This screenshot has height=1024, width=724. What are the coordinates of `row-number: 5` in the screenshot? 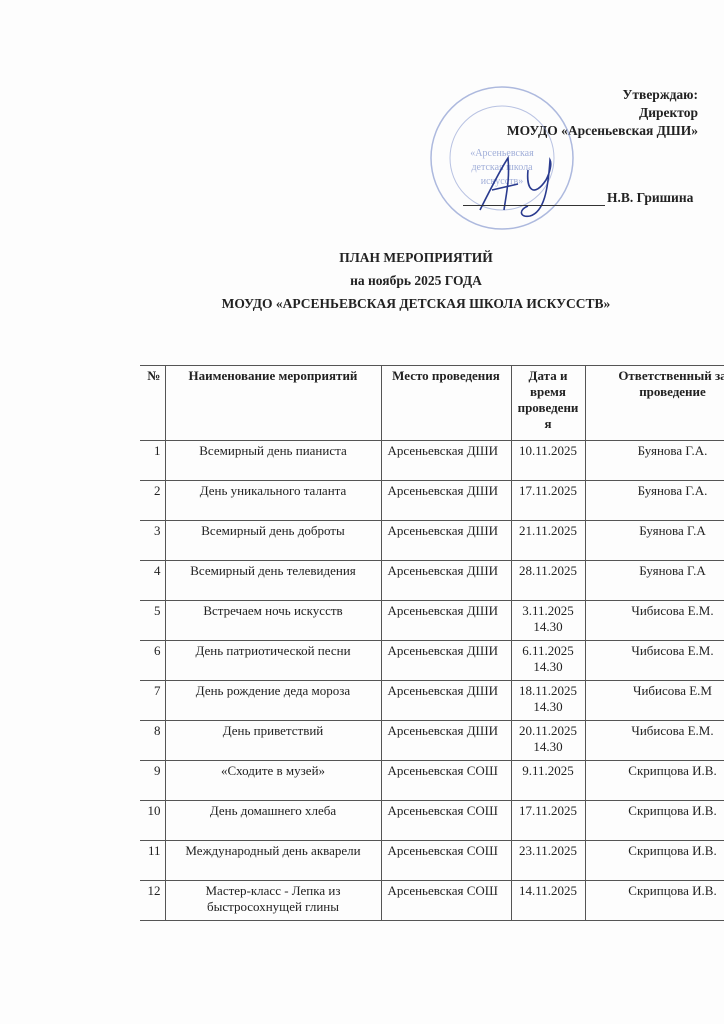 It's located at (153, 620).